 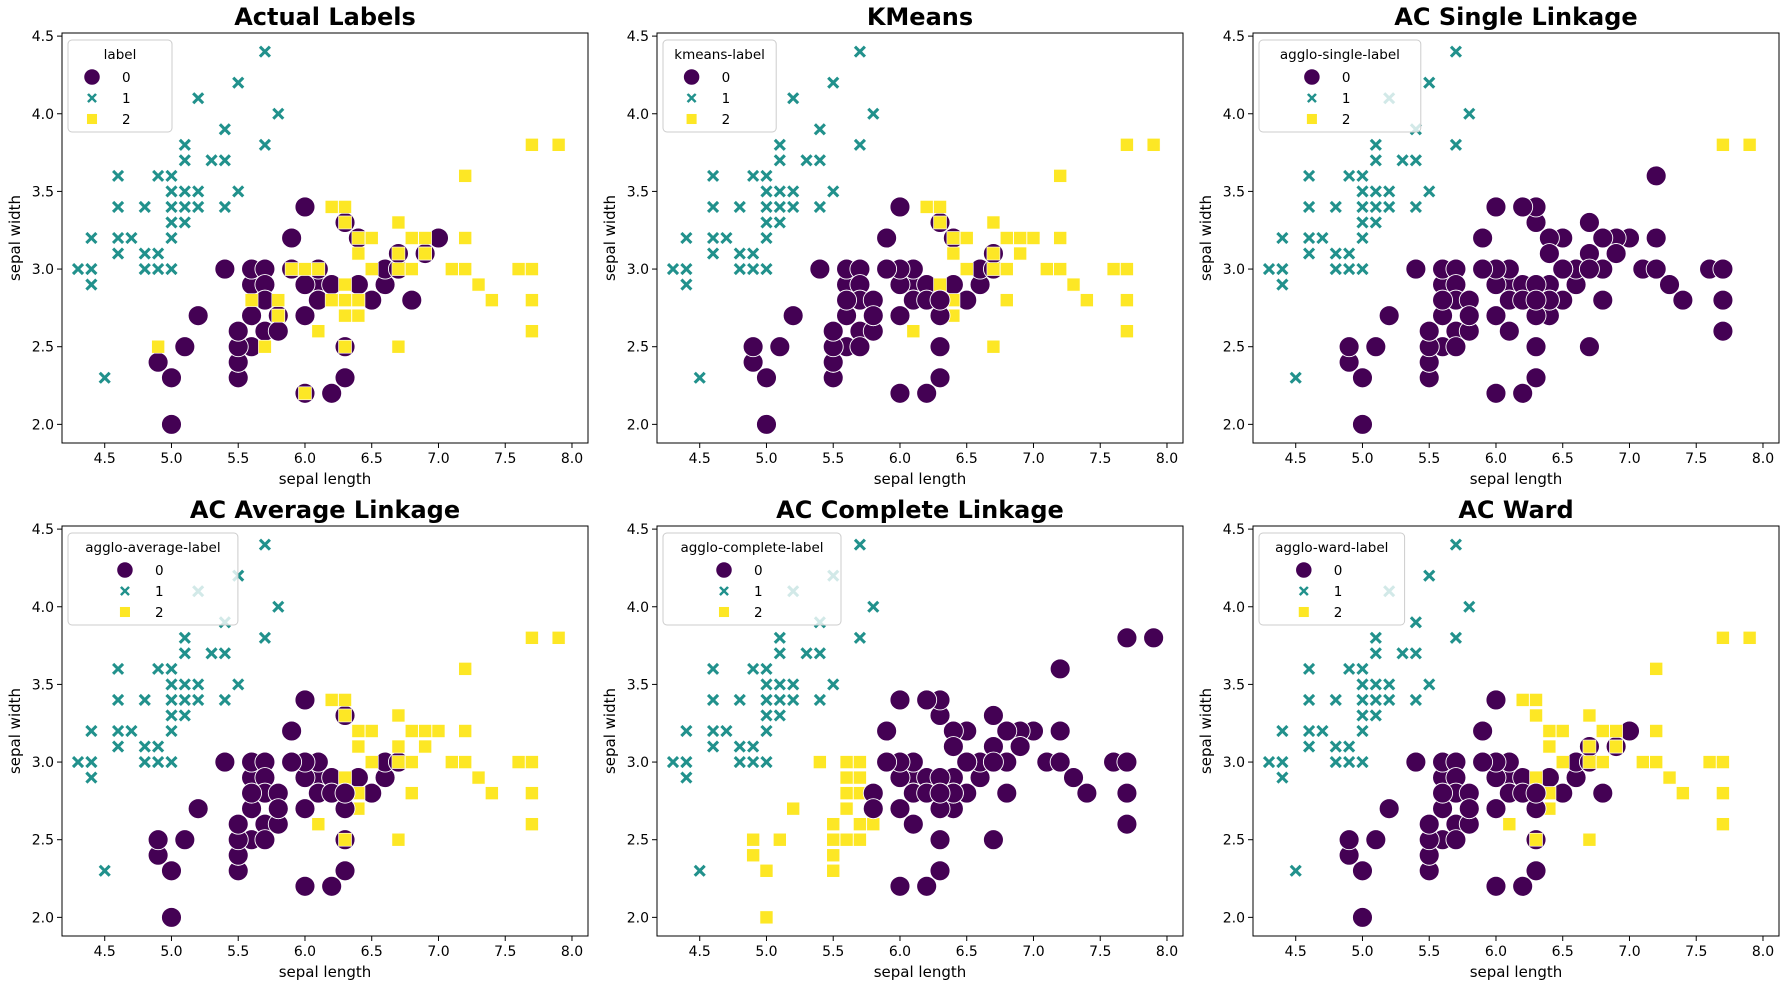 What do you see at coordinates (1234, 192) in the screenshot?
I see `y-tick-label: 3.5` at bounding box center [1234, 192].